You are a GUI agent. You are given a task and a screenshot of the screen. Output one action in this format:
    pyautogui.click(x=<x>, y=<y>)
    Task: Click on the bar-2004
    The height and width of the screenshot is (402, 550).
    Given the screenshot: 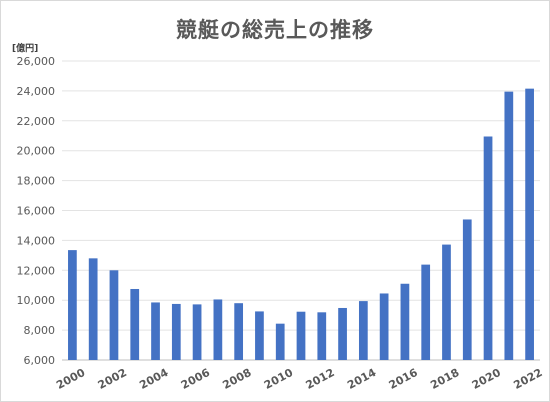 What is the action you would take?
    pyautogui.click(x=155, y=331)
    